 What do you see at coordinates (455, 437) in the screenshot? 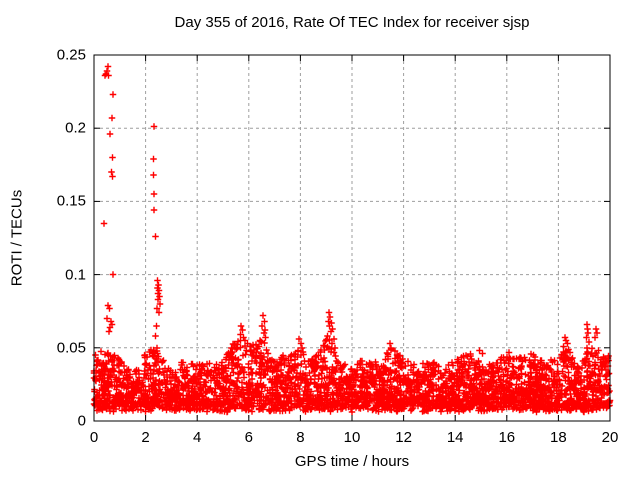
I see `x-tick-label: 14` at bounding box center [455, 437].